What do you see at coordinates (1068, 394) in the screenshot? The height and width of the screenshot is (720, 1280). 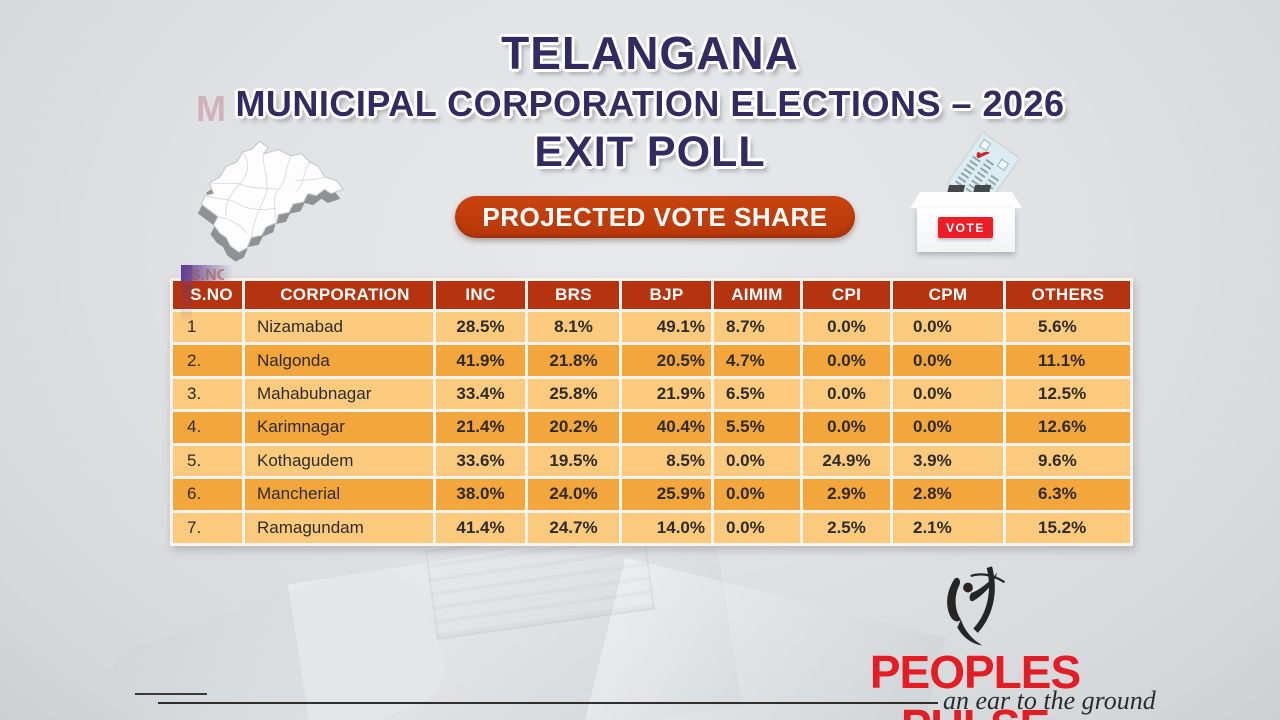 I see `vote-share-cell: 12.5%` at bounding box center [1068, 394].